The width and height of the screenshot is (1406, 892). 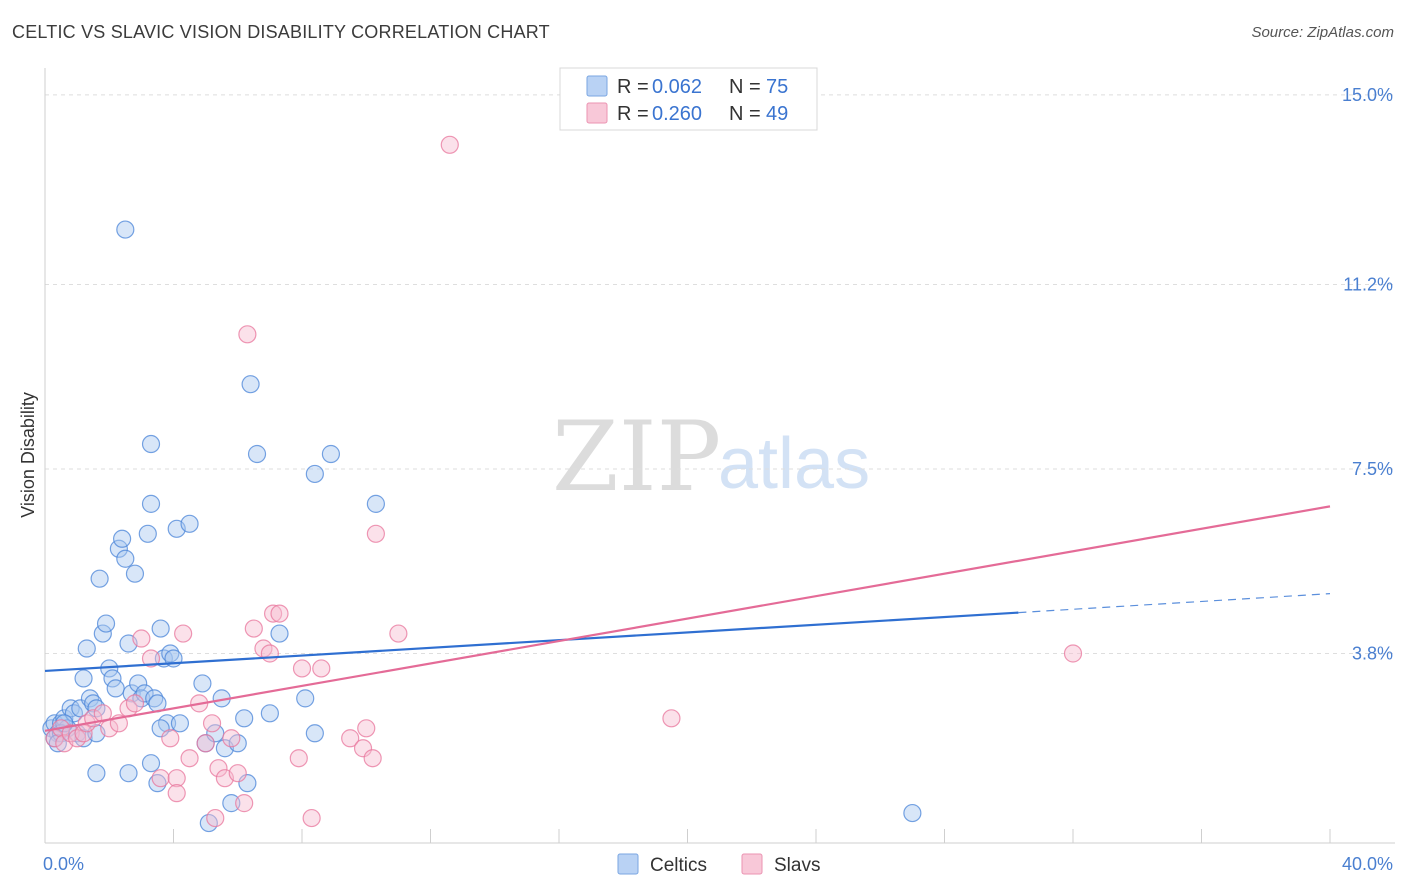 I want to click on bottom-legend: Celtics Slavs, so click(x=718, y=864).